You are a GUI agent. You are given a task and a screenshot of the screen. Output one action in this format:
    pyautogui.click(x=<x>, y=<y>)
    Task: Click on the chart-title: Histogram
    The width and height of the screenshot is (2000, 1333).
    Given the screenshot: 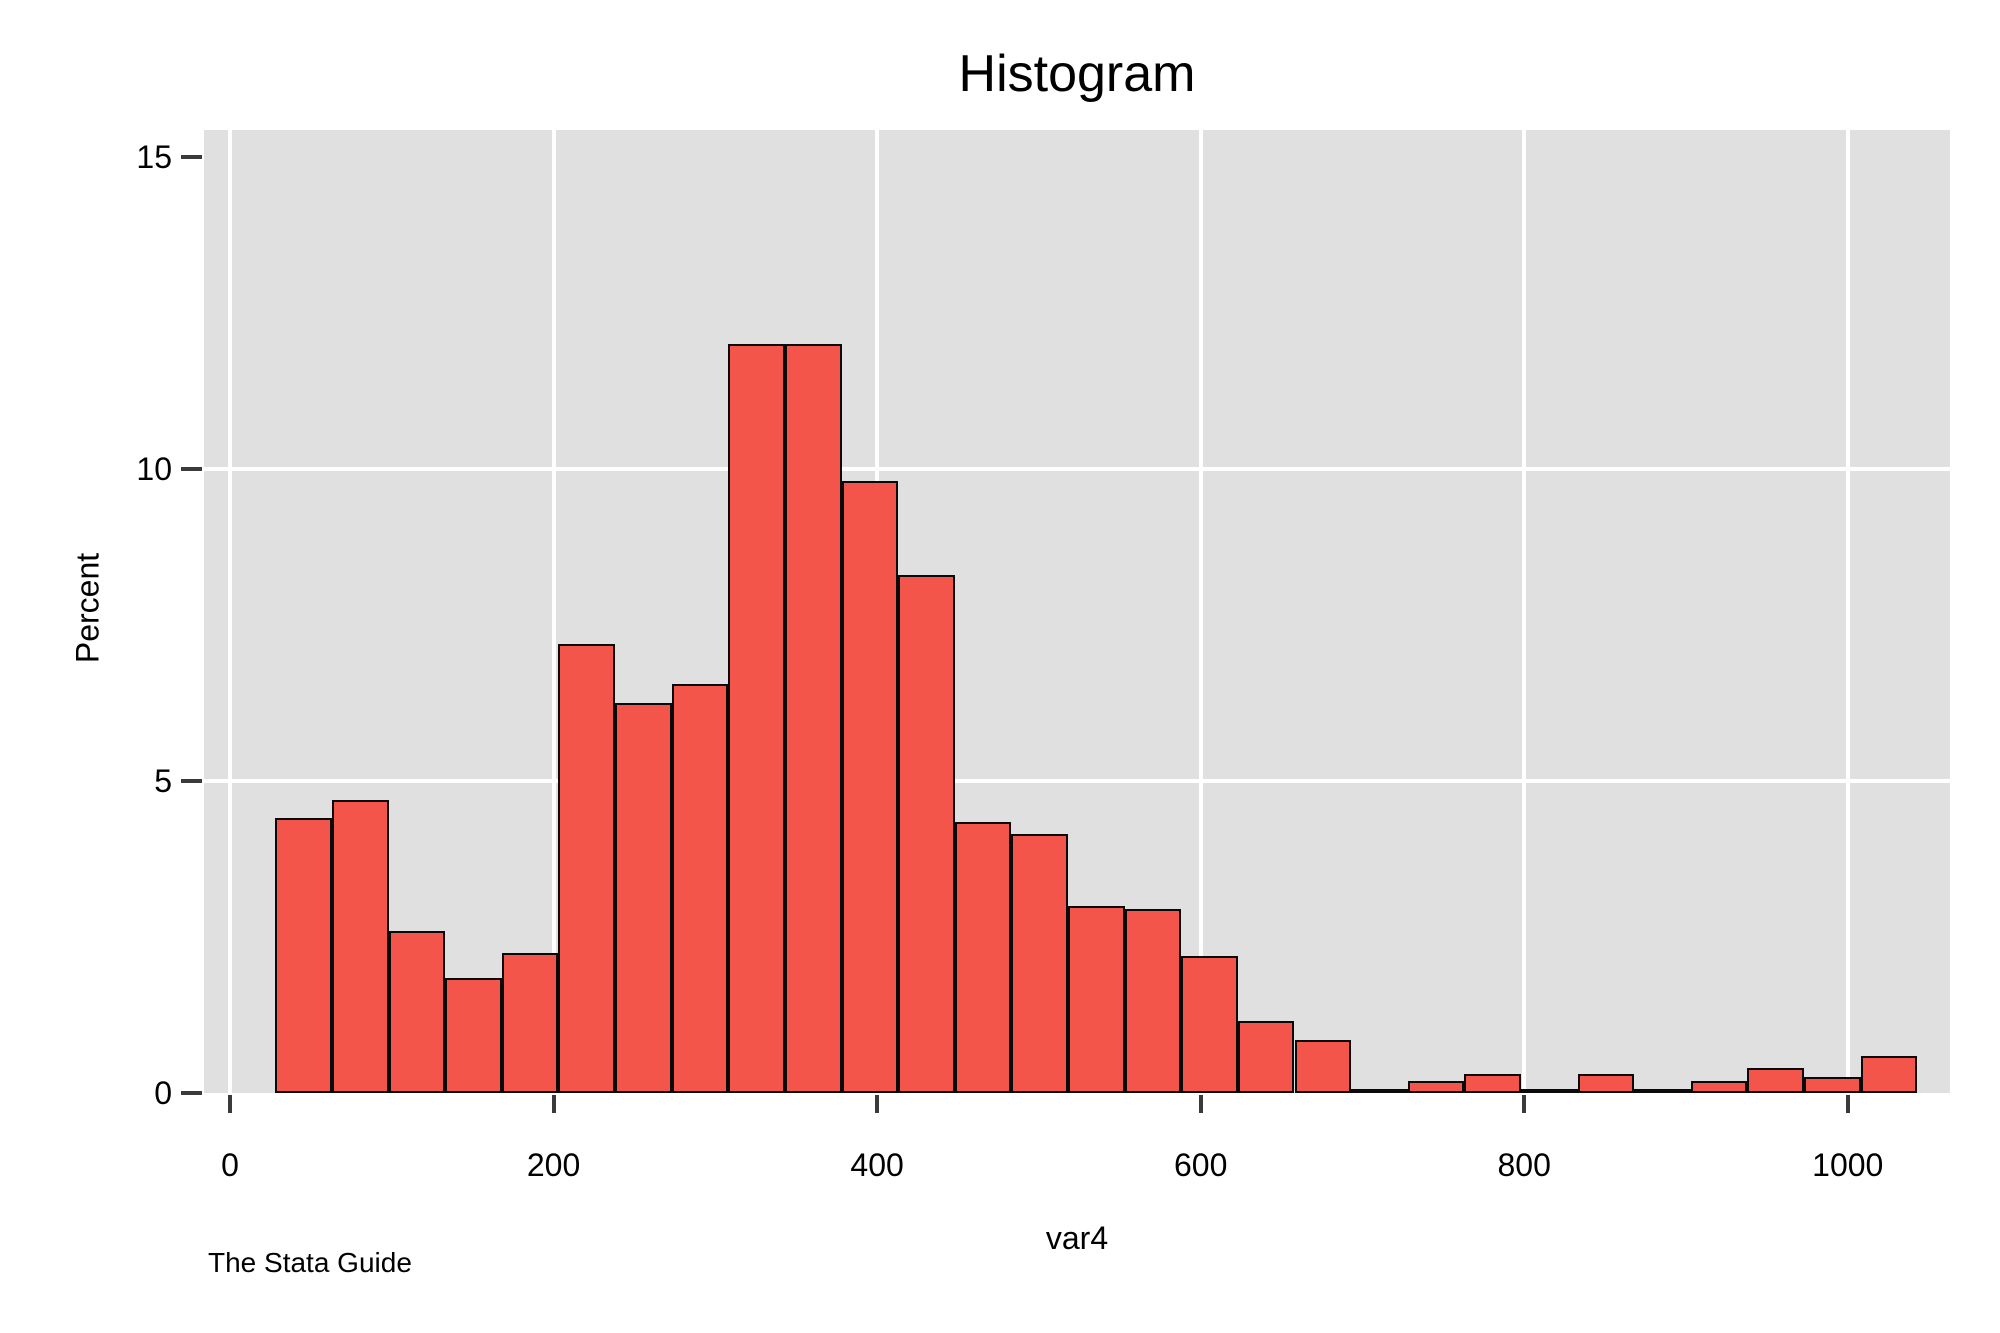 What is the action you would take?
    pyautogui.click(x=1077, y=74)
    